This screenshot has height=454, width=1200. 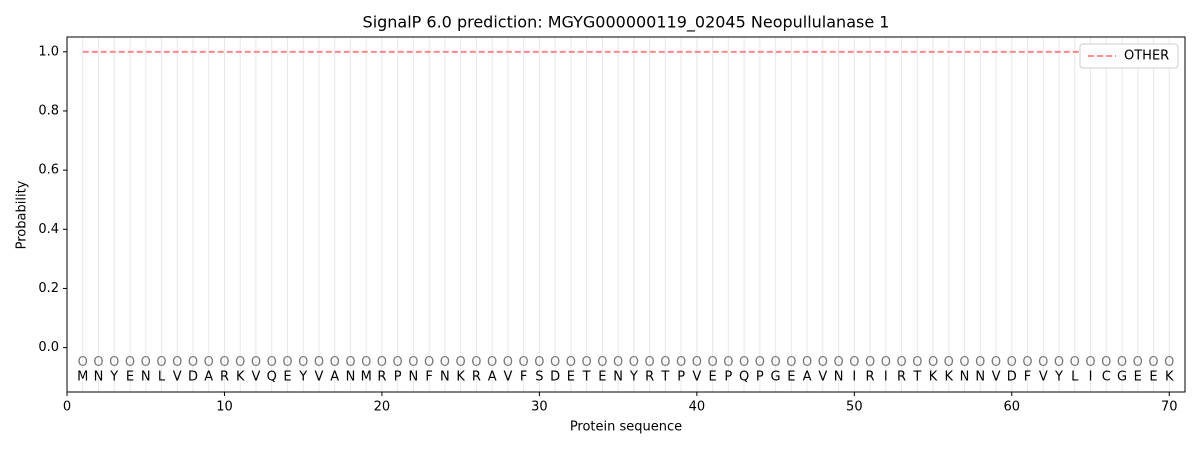 I want to click on y-tick-label: 0.8, so click(x=48, y=110).